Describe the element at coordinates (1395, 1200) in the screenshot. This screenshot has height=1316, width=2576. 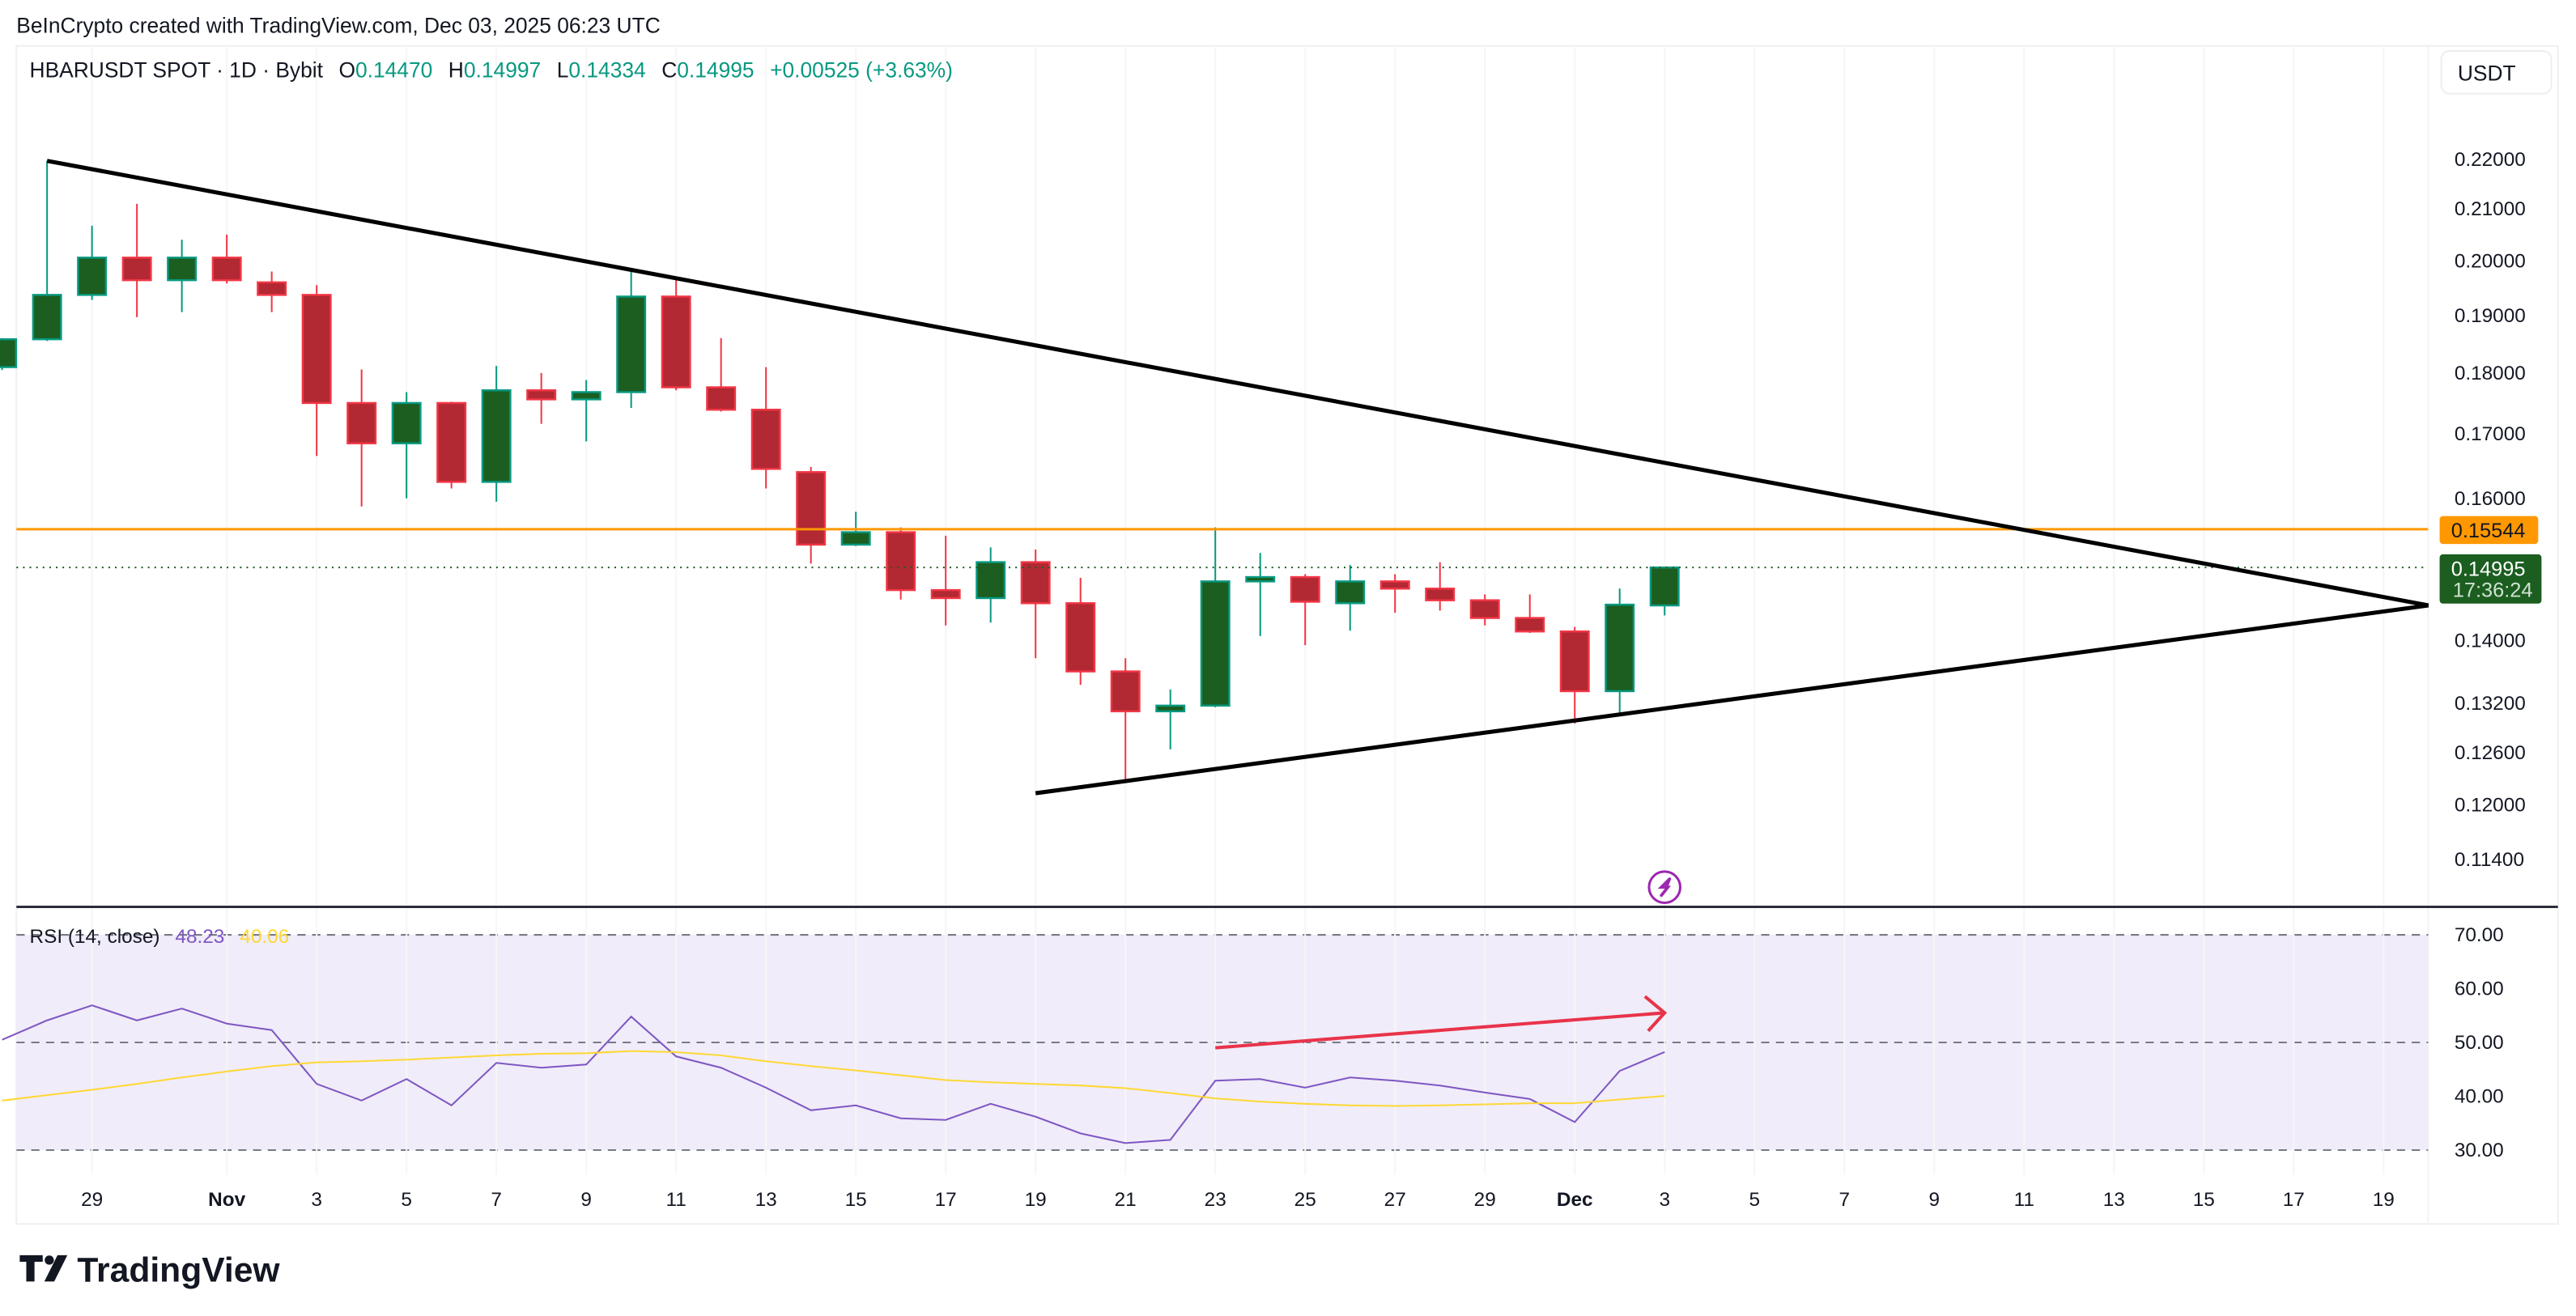
I see `time-tick-label: 27` at that location.